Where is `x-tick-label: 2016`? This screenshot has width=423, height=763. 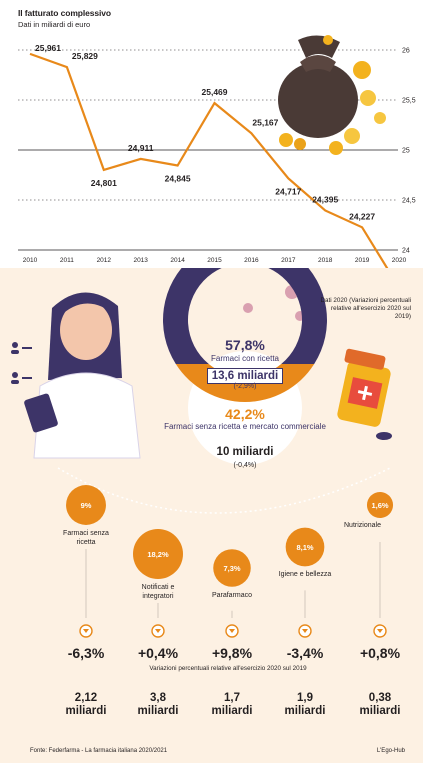
x-tick-label: 2016 is located at coordinates (251, 260).